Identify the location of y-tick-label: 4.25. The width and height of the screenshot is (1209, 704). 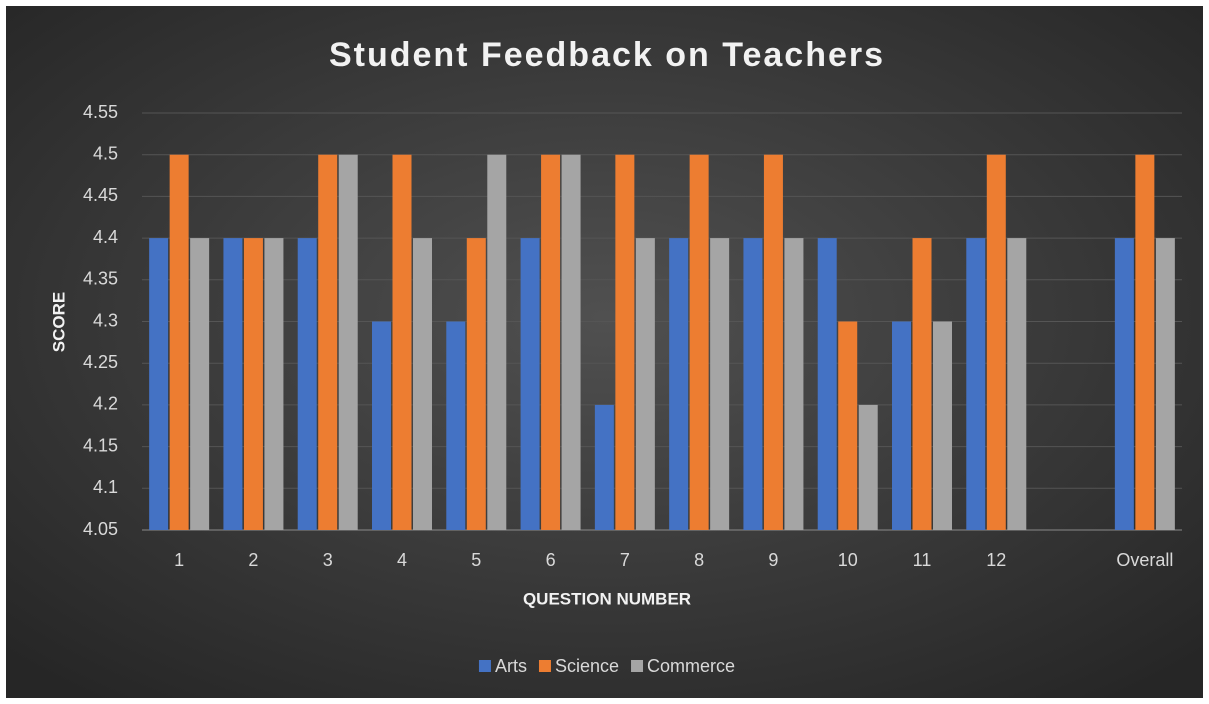
(100, 362).